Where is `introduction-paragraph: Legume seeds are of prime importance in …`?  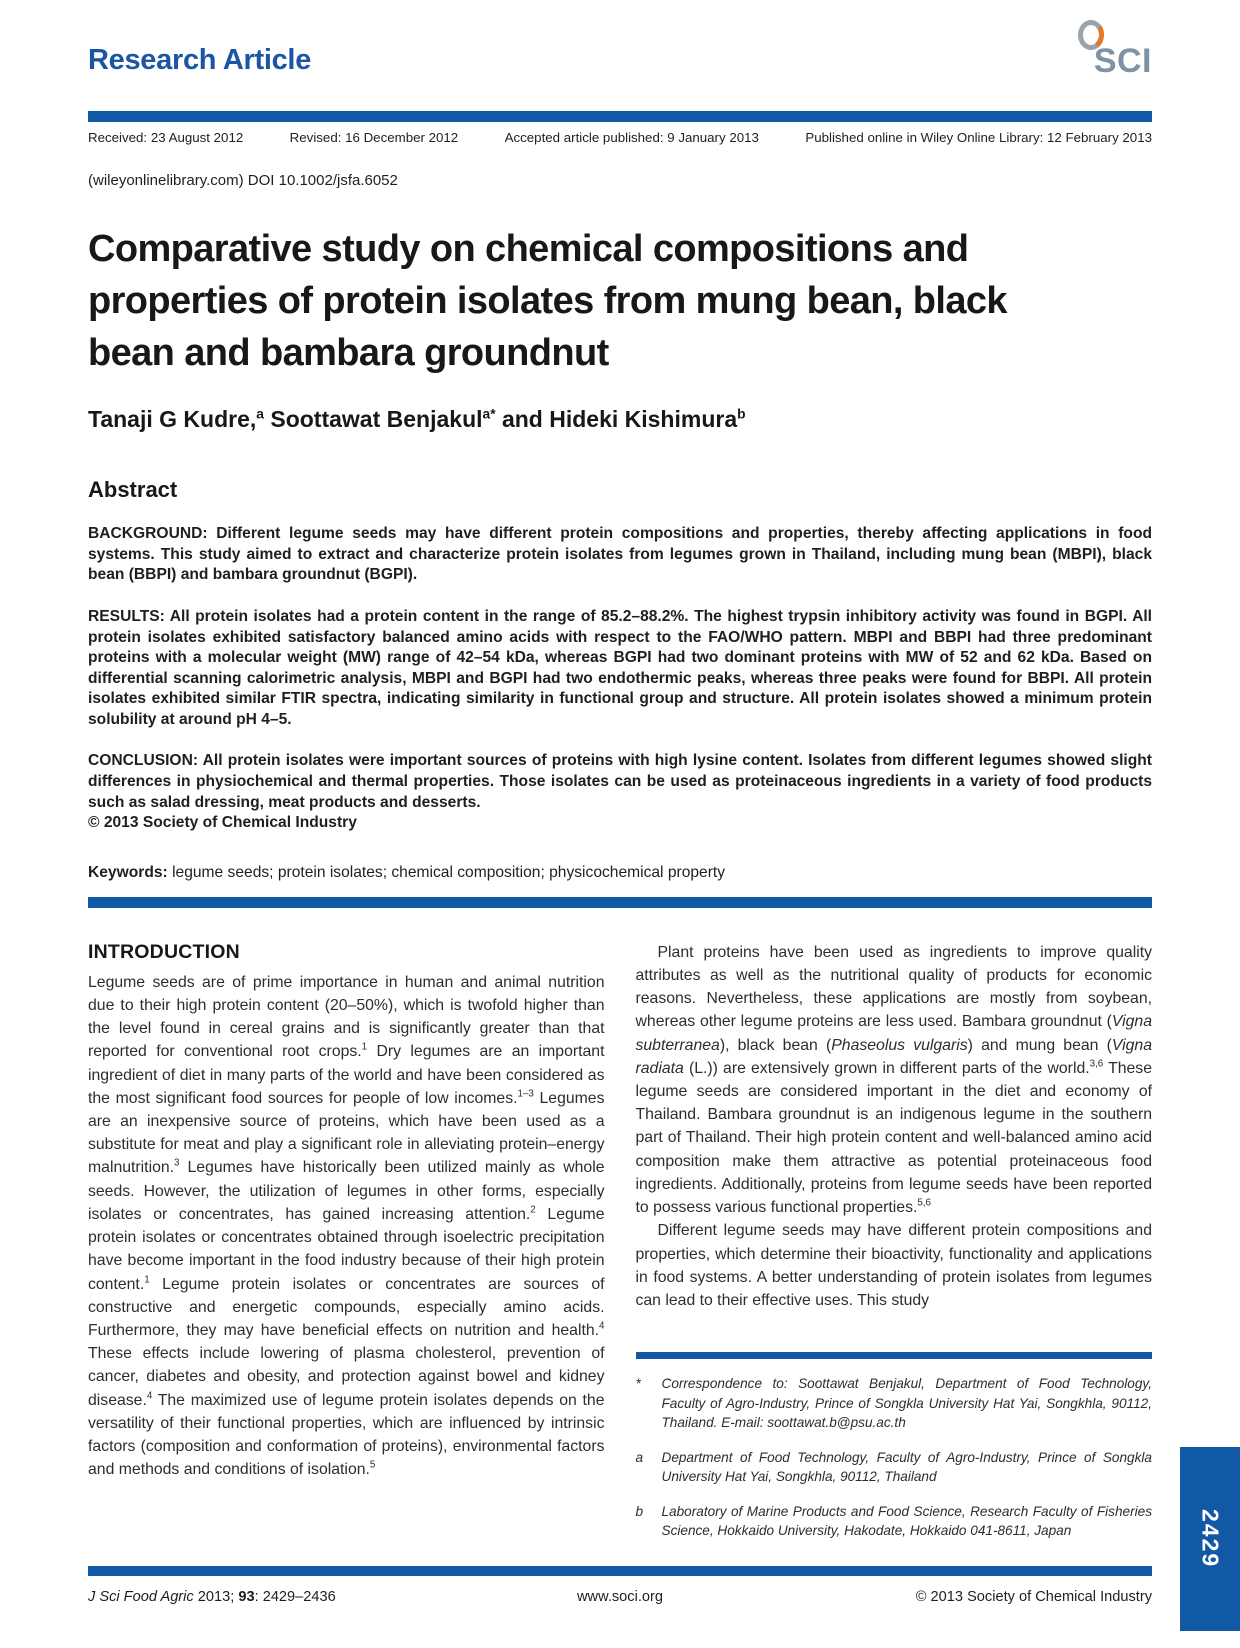
introduction-paragraph: Legume seeds are of prime importance in … is located at coordinates (346, 1226).